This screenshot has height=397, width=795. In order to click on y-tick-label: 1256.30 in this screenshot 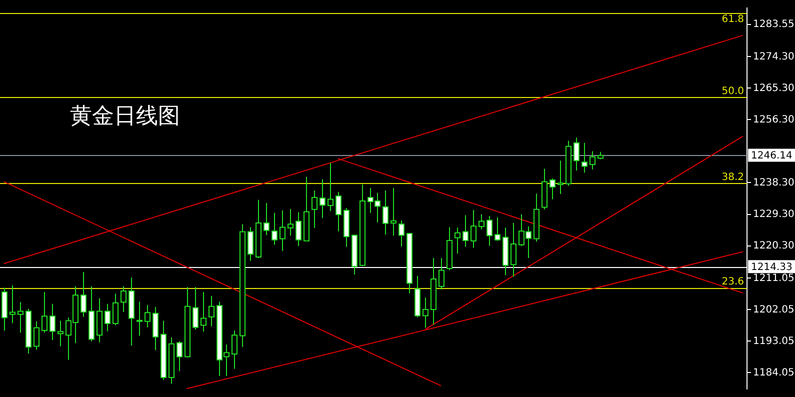, I will do `click(773, 120)`.